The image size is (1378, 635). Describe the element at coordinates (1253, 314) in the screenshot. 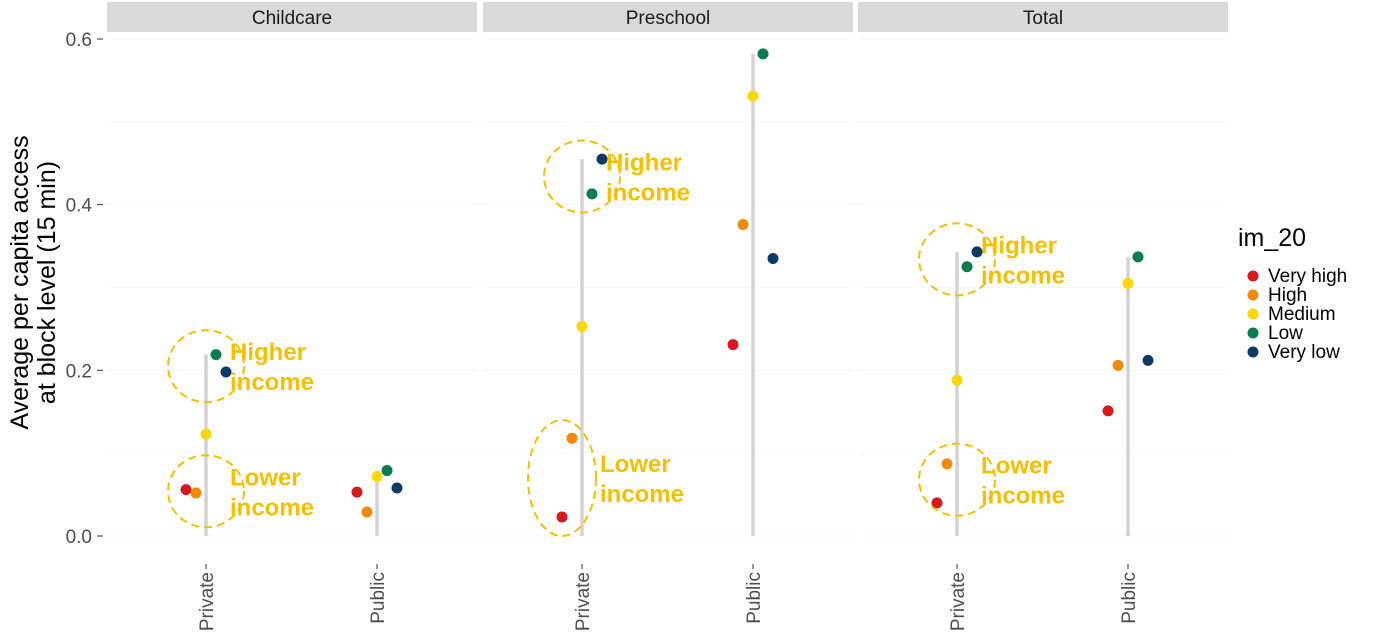

I see `legend-key-medium` at that location.